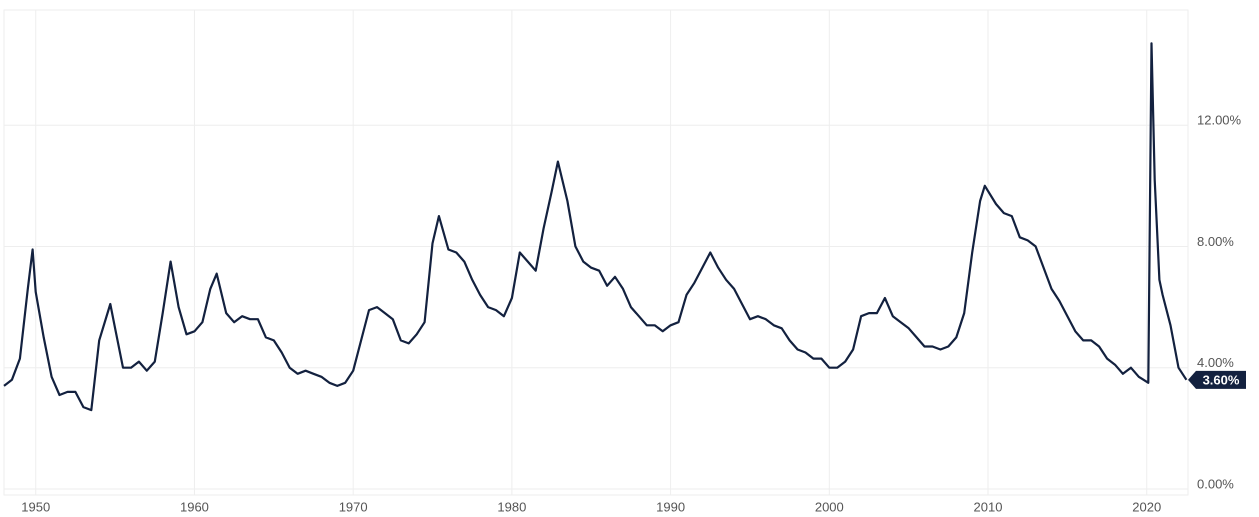  I want to click on x-tick-label: 2020, so click(1146, 506).